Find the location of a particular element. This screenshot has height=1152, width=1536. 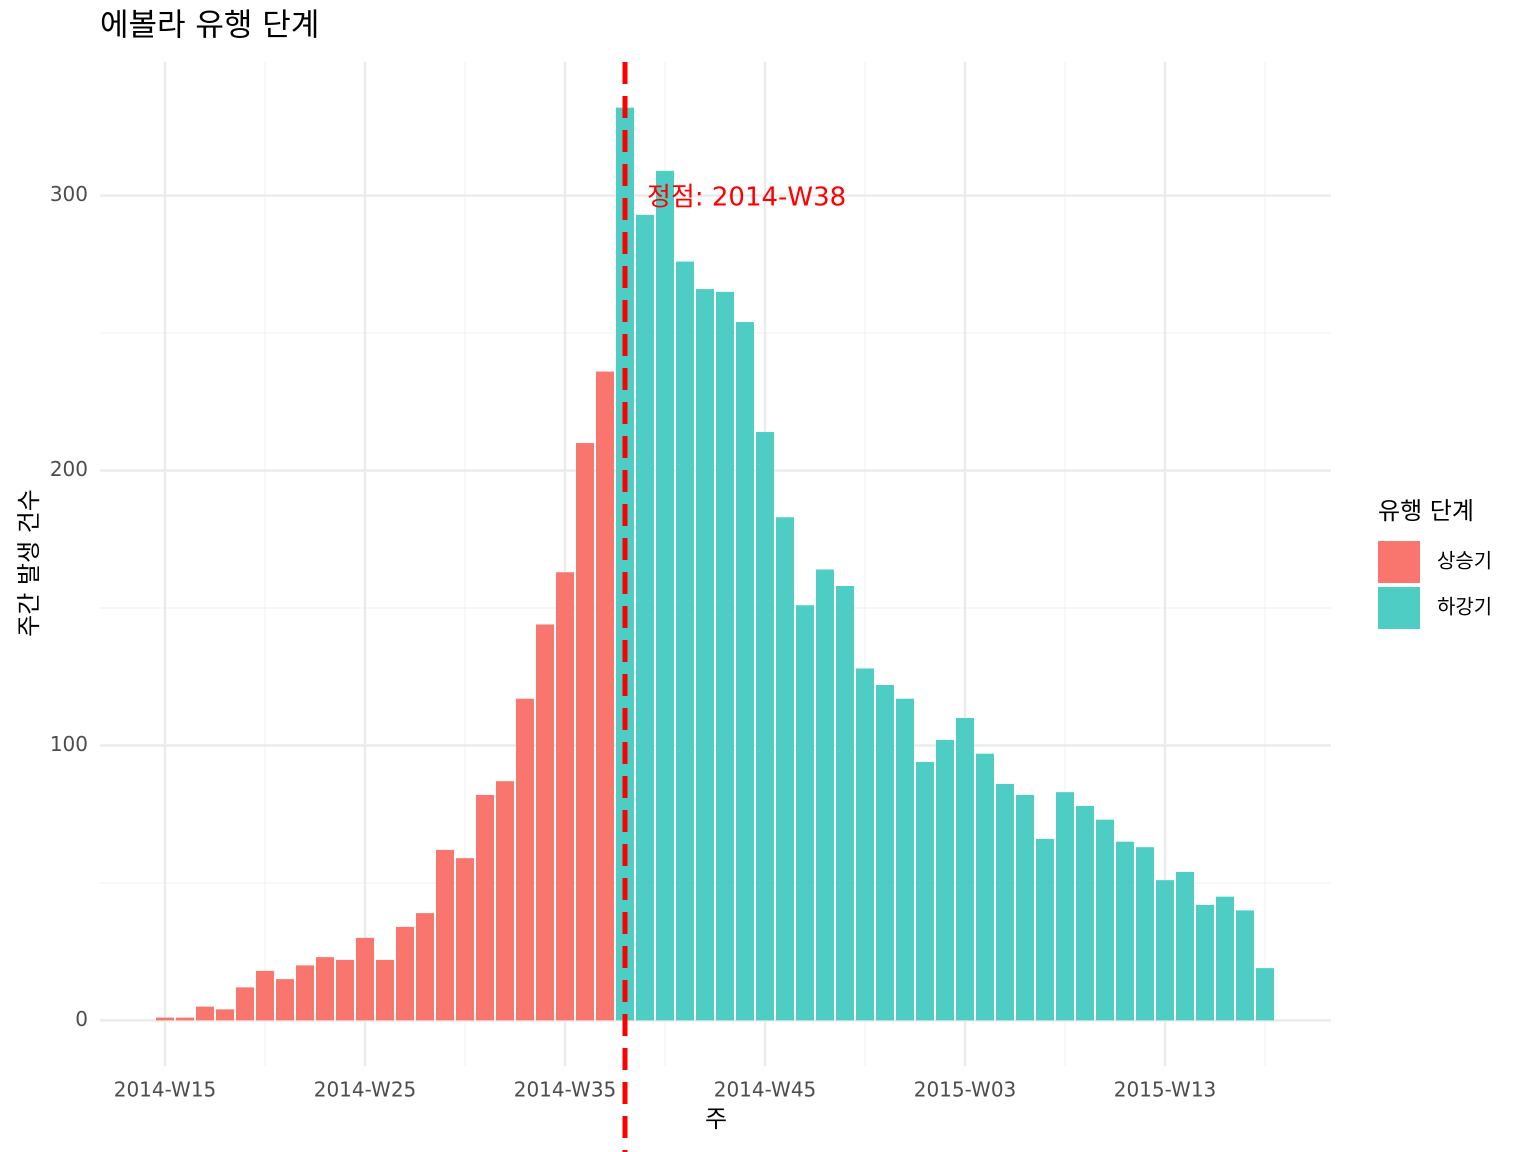

x-tick-label: 2014-W35 is located at coordinates (565, 1090).